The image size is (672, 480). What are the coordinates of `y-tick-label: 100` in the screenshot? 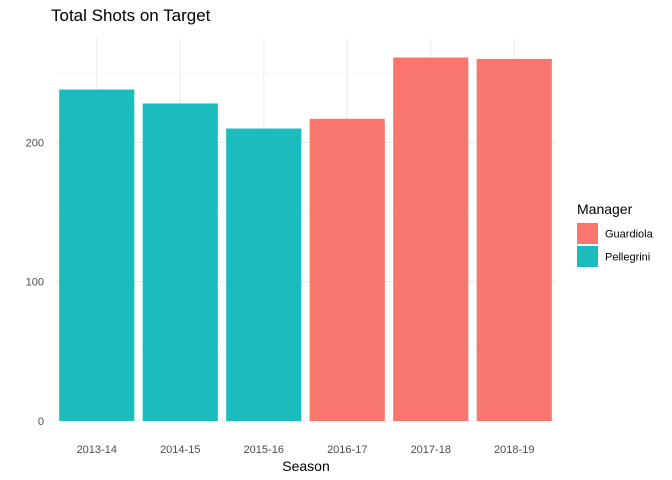 It's located at (35, 283).